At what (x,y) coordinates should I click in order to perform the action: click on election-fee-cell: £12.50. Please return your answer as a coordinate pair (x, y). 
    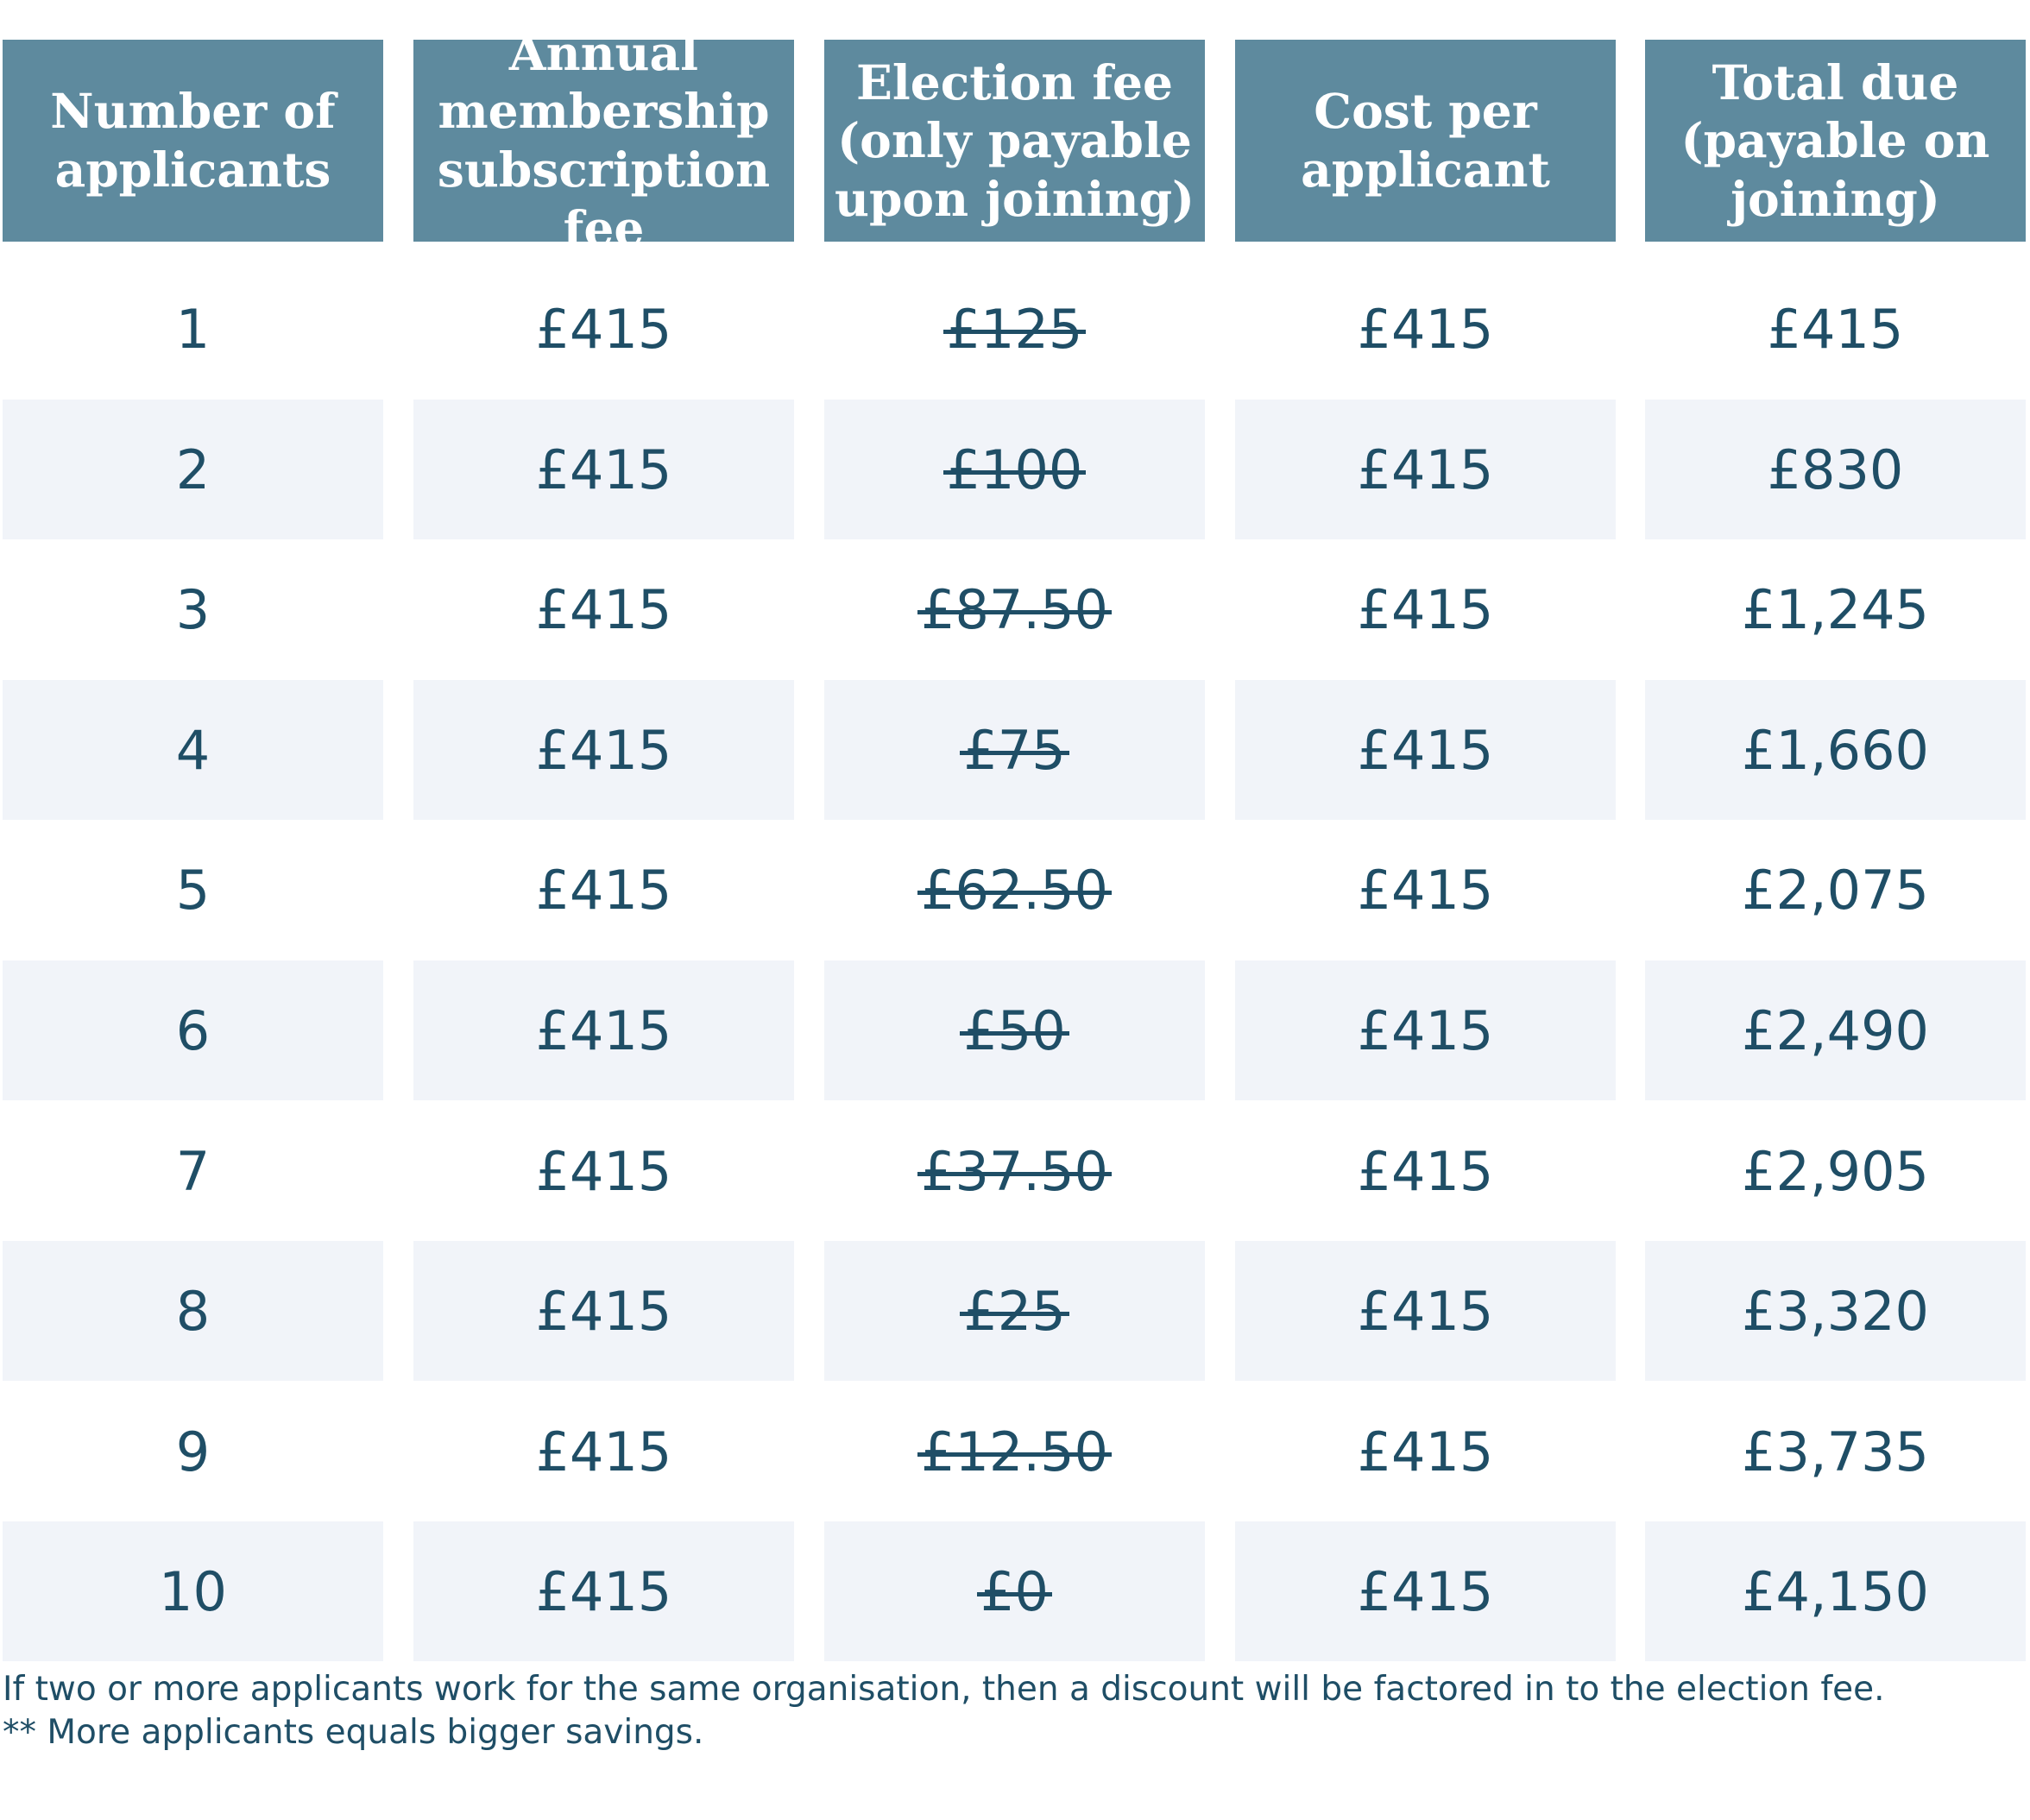
    Looking at the image, I should click on (1015, 1452).